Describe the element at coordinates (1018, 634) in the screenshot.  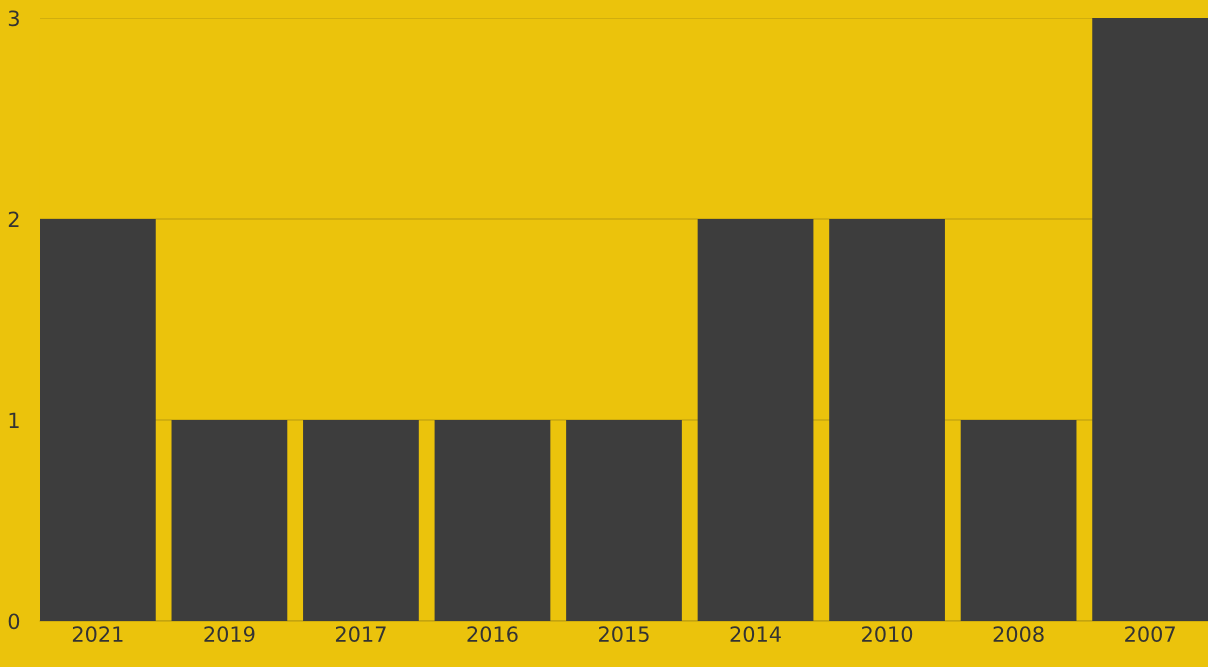
I see `x-tick-label: 2008` at that location.